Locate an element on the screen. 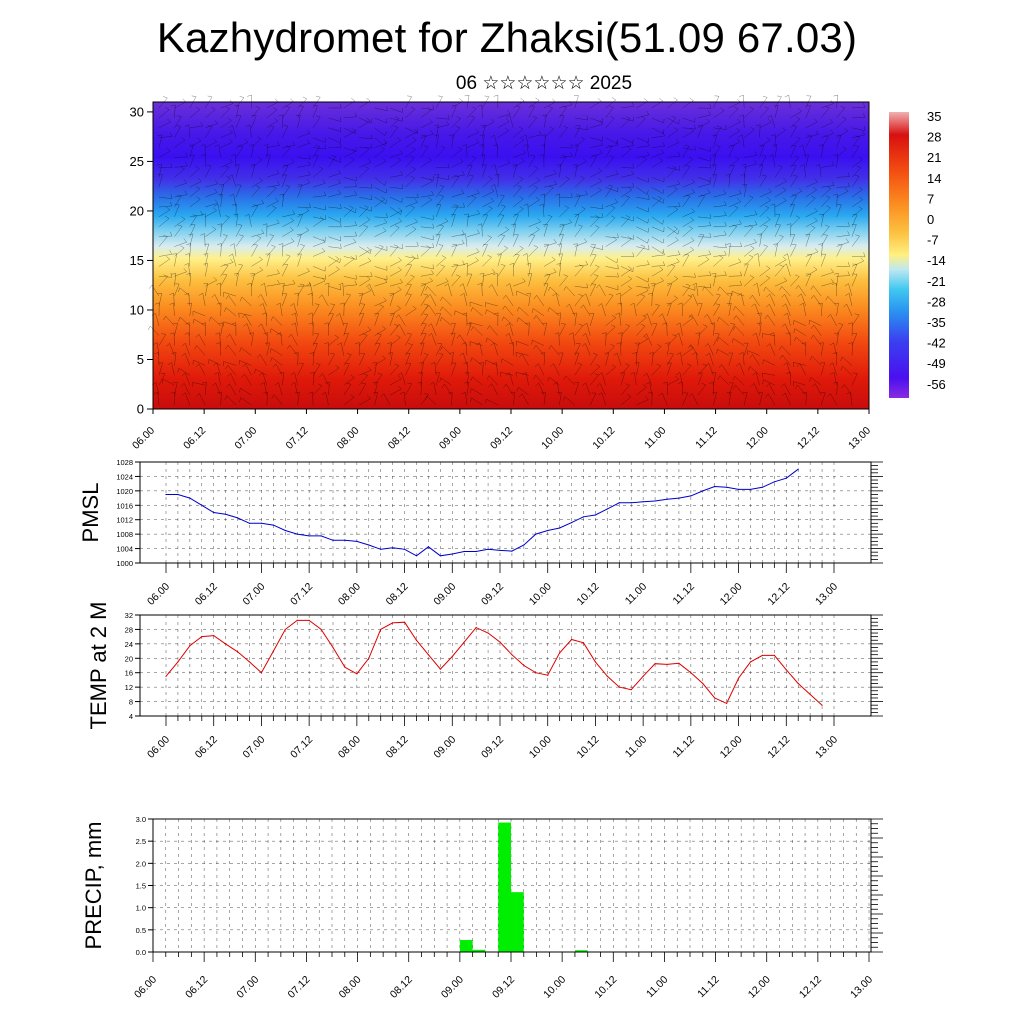 Image resolution: width=1024 pixels, height=1024 pixels. temp-x-tick-label: 10.00 is located at coordinates (540, 747).